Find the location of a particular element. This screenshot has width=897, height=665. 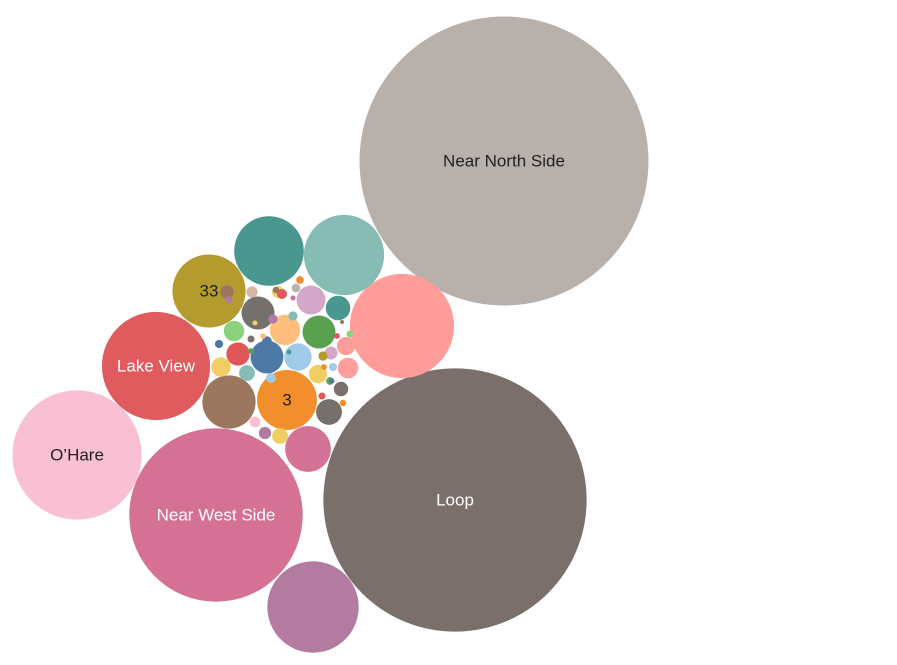

bubble-label: Lake View is located at coordinates (156, 366).